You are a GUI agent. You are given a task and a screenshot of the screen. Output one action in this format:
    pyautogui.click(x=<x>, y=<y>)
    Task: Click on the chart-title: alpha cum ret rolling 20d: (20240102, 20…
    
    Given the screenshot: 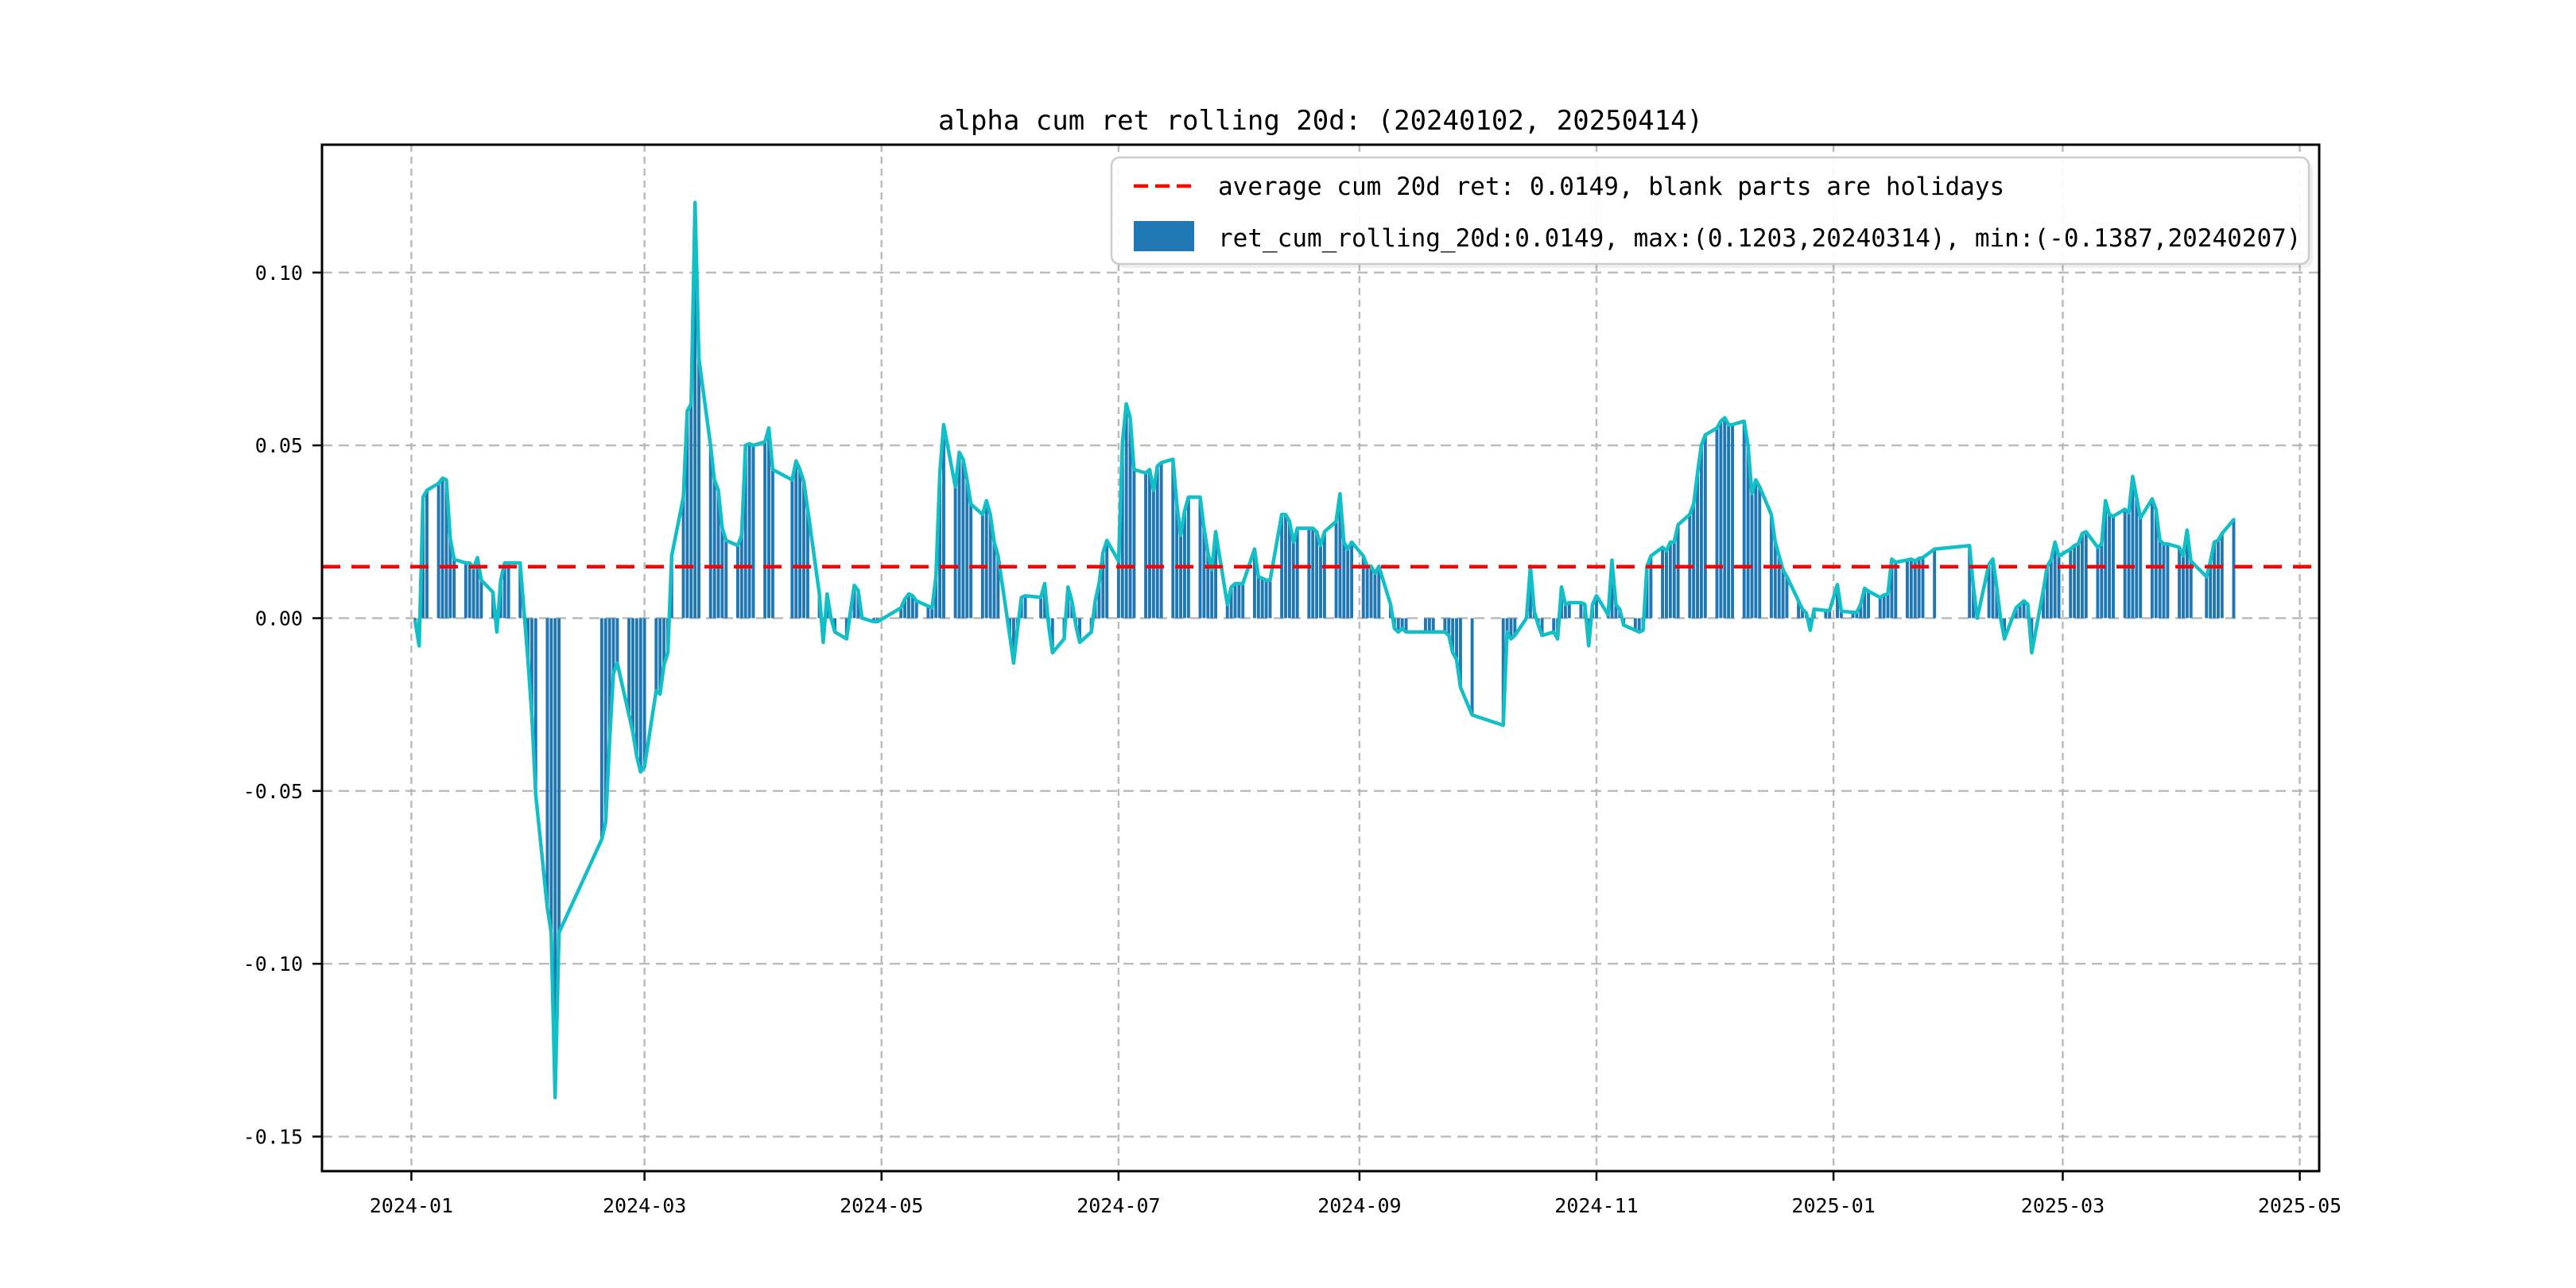 What is the action you would take?
    pyautogui.click(x=1321, y=121)
    